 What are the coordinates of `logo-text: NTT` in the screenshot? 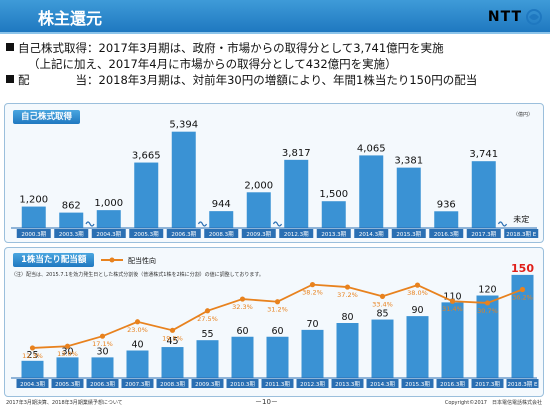 It's located at (504, 17).